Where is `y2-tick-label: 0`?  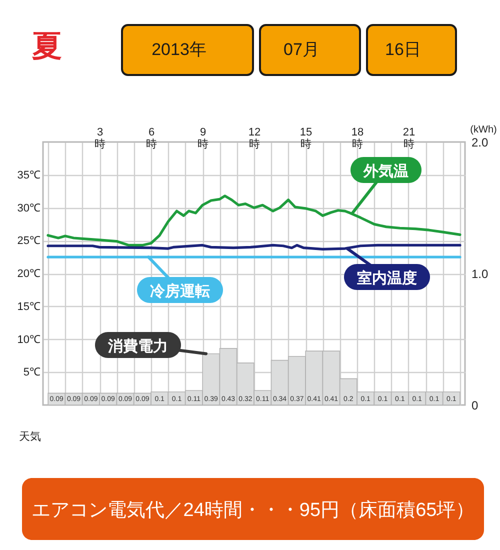 y2-tick-label: 0 is located at coordinates (475, 405).